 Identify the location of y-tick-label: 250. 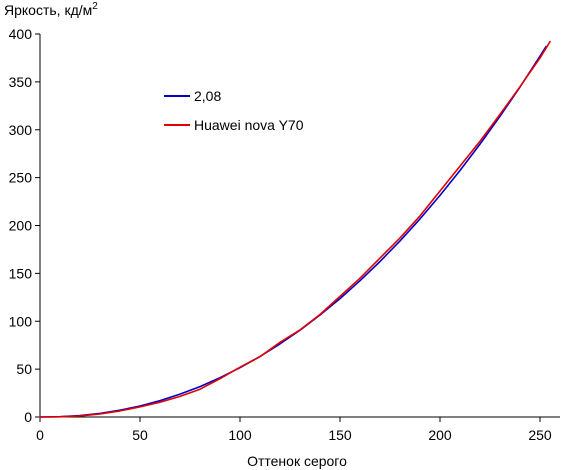
(21, 178).